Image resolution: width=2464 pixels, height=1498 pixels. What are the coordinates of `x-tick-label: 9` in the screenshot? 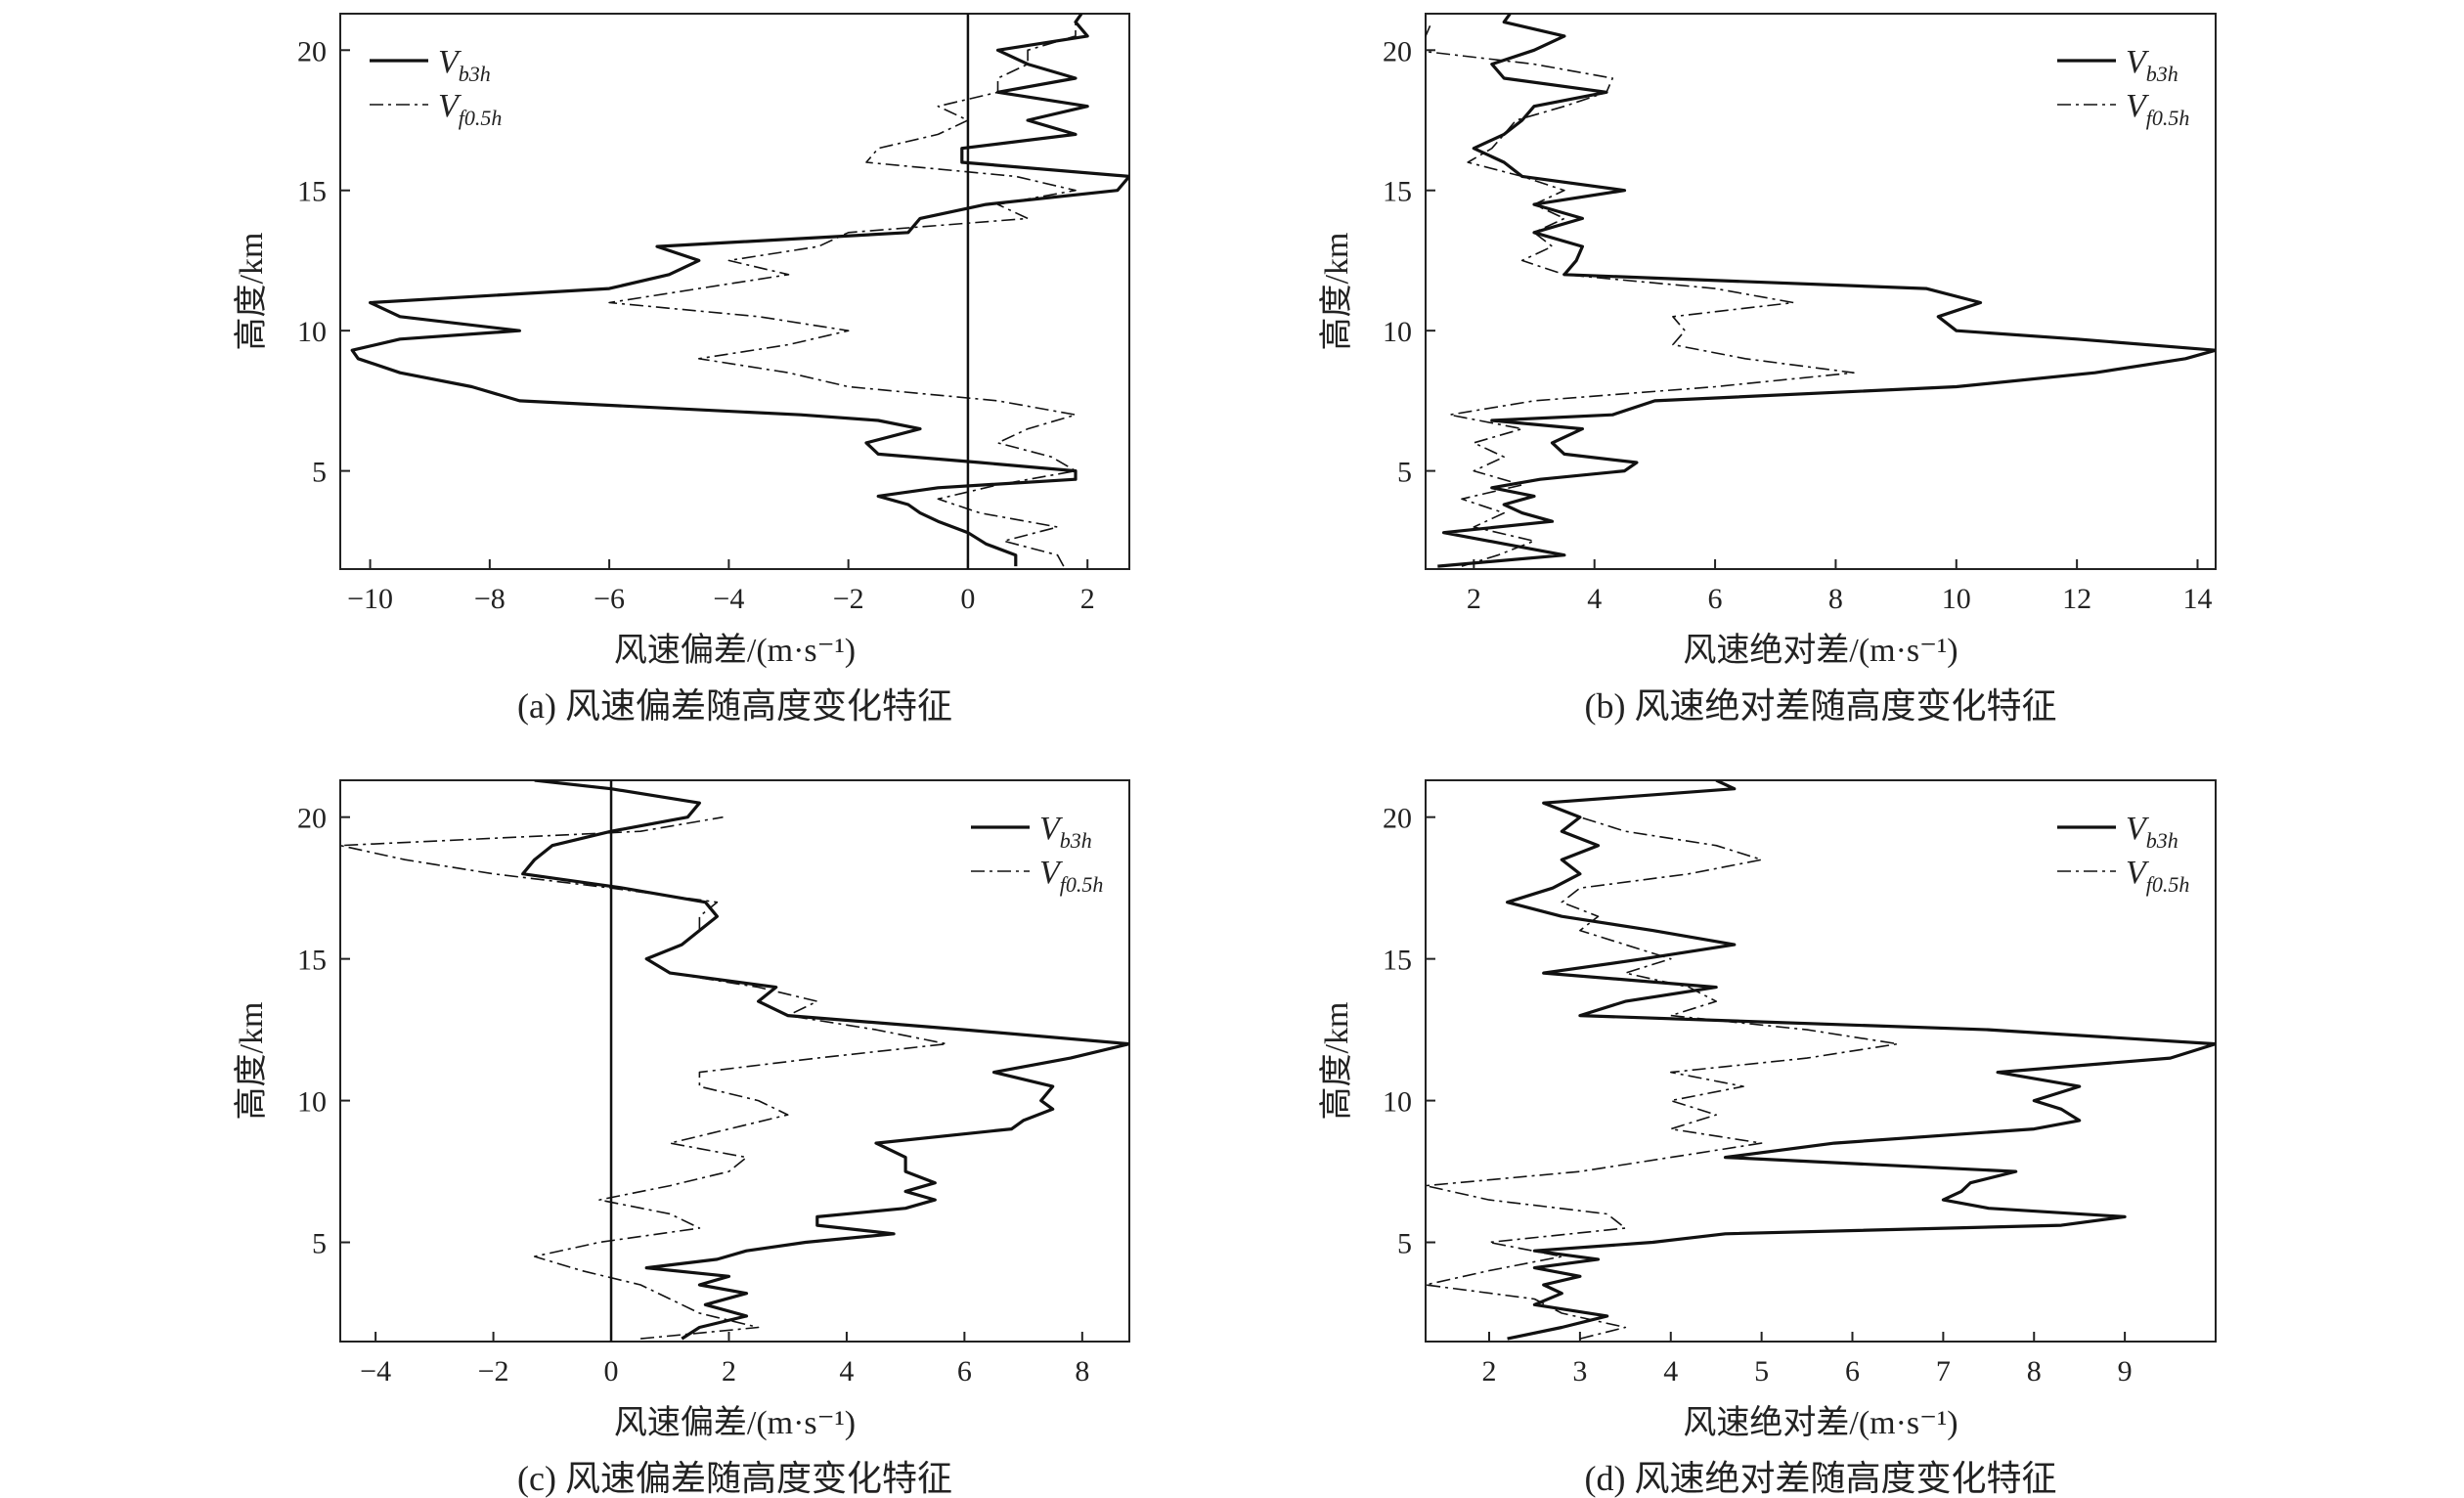 It's located at (2125, 1371).